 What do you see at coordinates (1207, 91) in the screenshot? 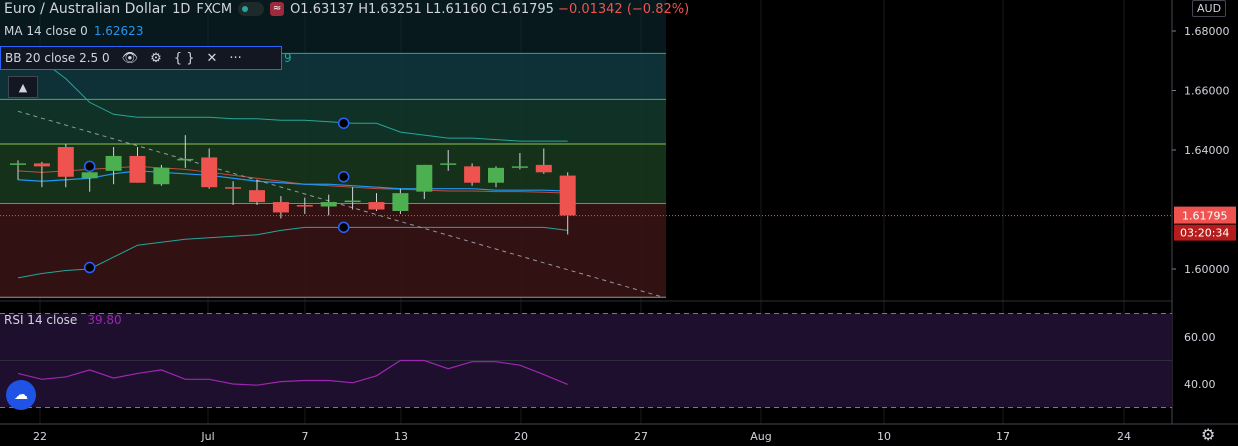
I see `price-tick-label: 1.66000` at bounding box center [1207, 91].